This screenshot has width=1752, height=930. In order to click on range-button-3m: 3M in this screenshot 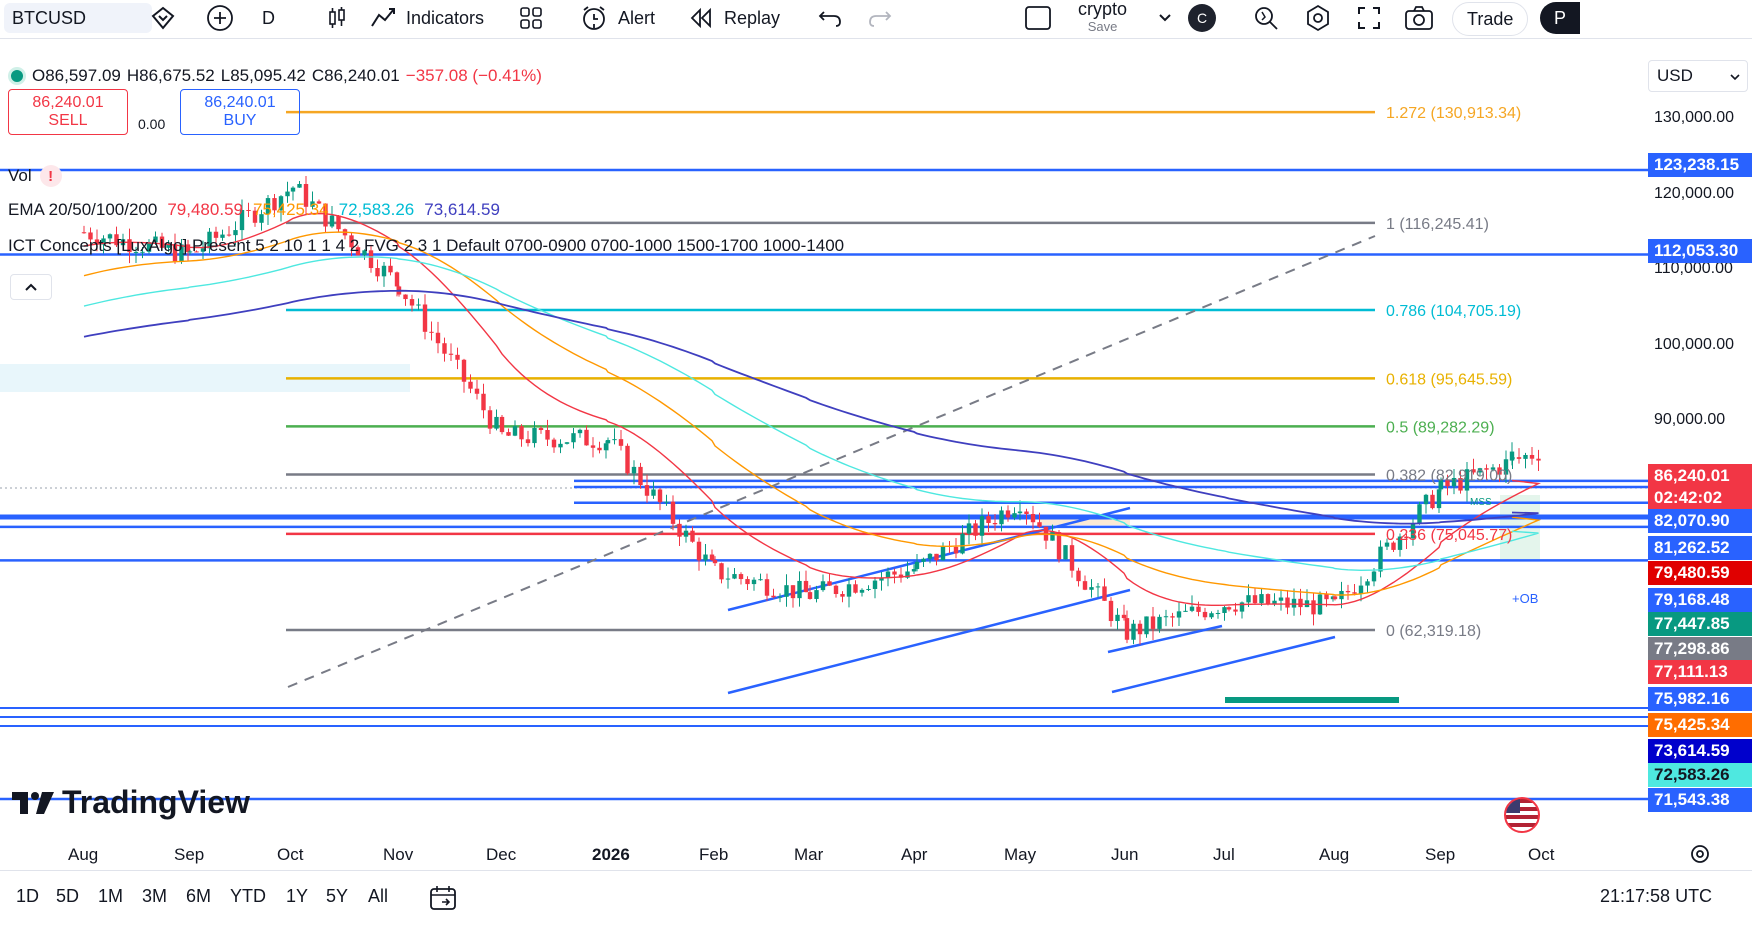, I will do `click(155, 896)`.